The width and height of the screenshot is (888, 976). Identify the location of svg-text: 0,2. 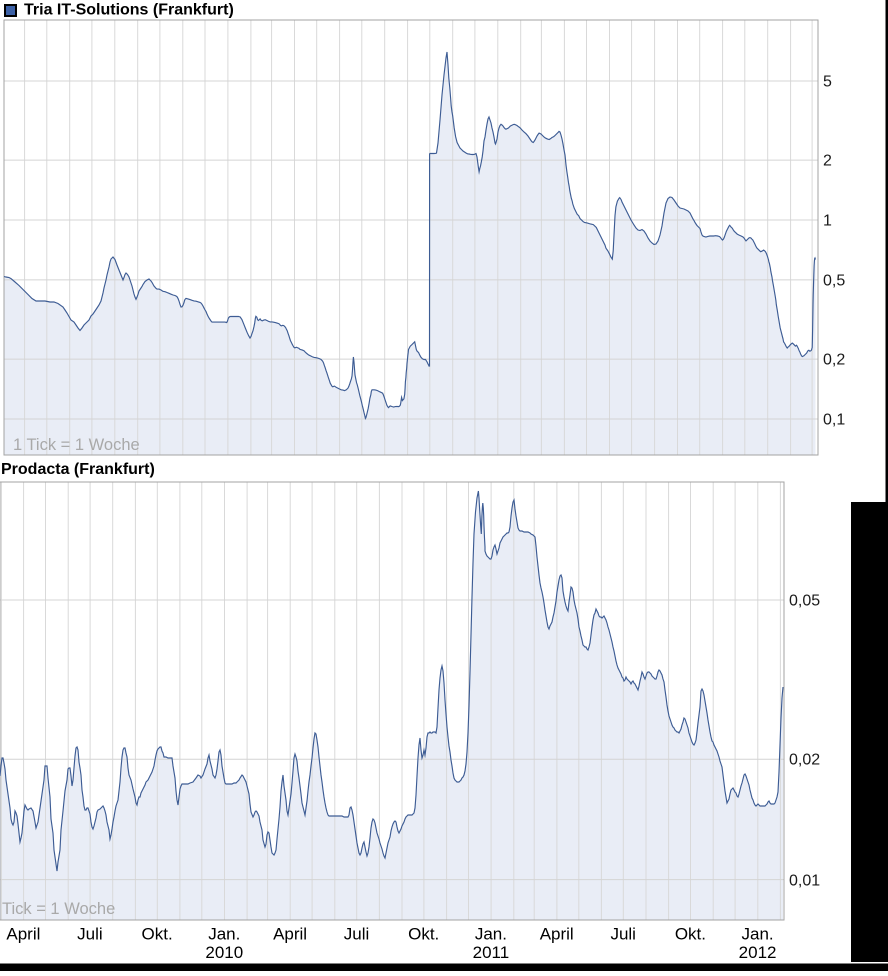
(834, 360).